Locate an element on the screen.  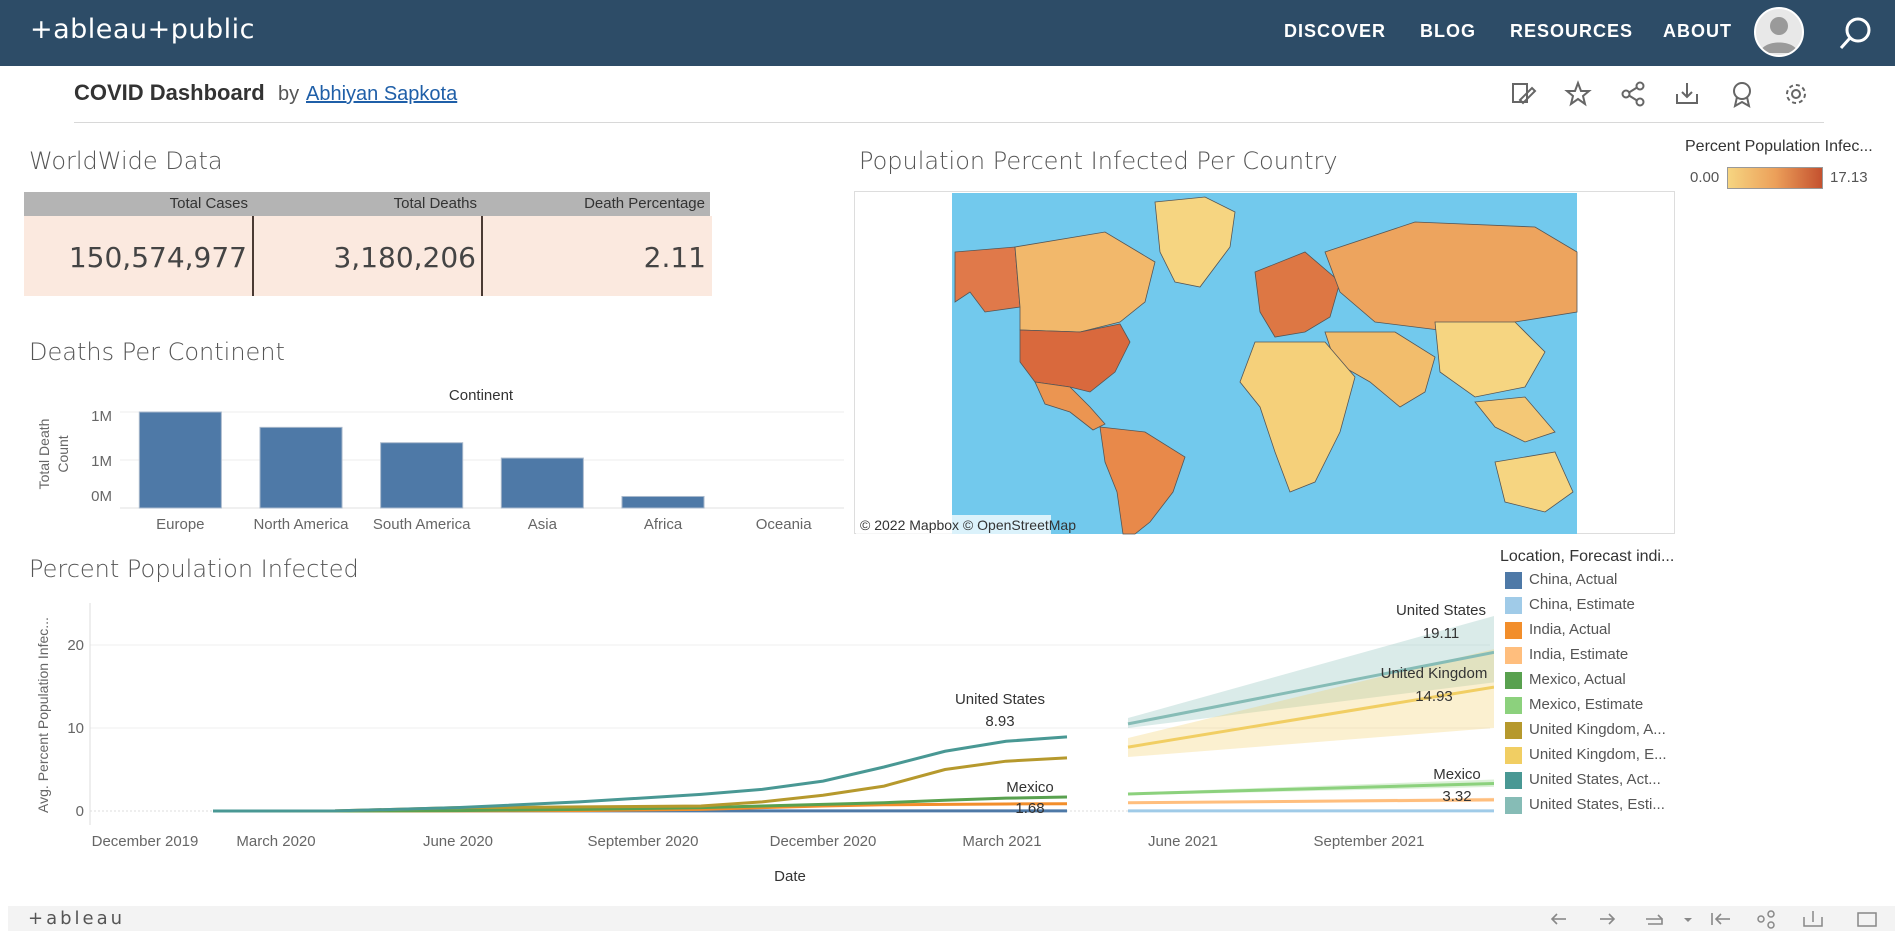
mexico is located at coordinates (1070, 406).